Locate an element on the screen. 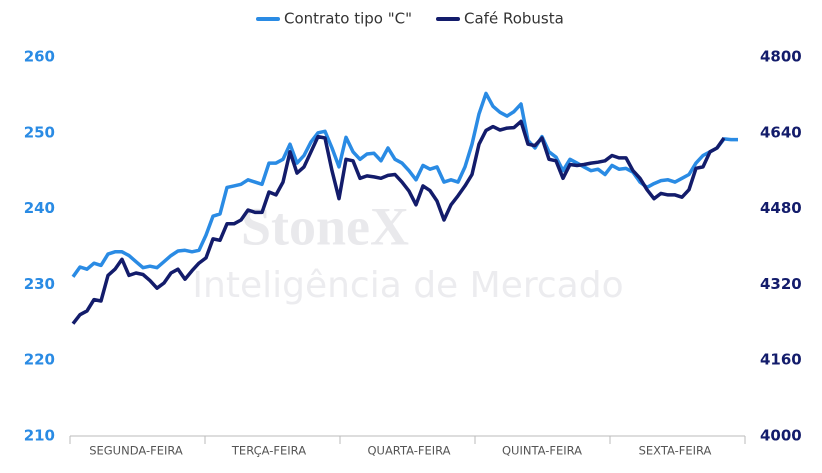  x-tick-label: SEXTA-FEIRA is located at coordinates (675, 451).